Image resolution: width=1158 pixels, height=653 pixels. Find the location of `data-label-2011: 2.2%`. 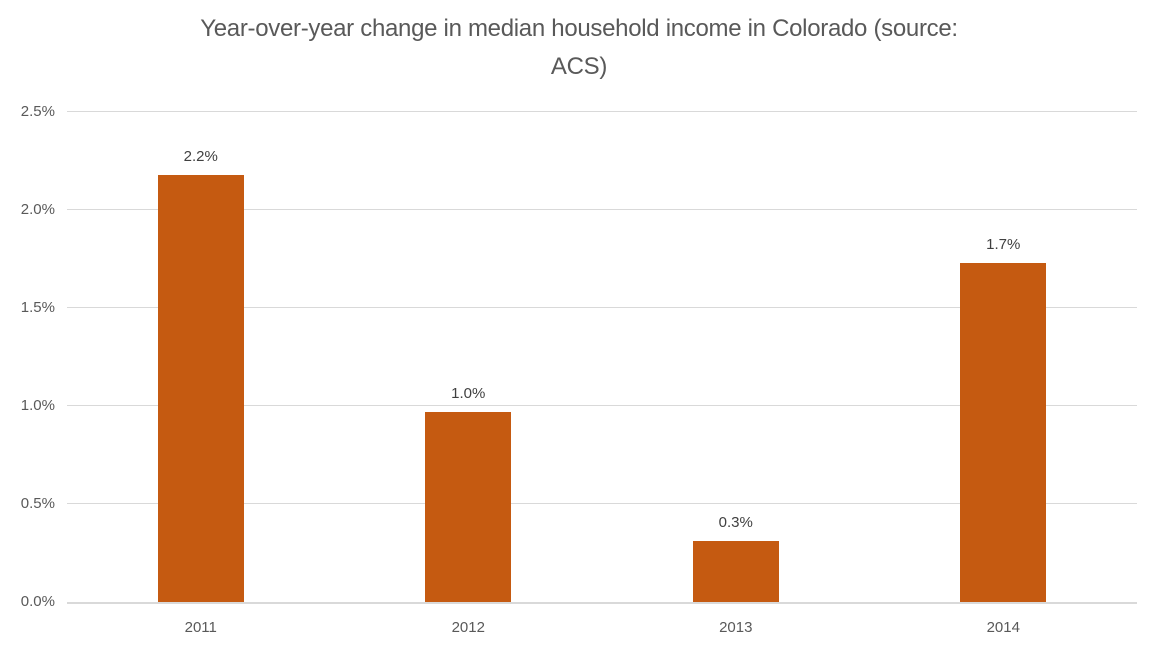

data-label-2011: 2.2% is located at coordinates (200, 156).